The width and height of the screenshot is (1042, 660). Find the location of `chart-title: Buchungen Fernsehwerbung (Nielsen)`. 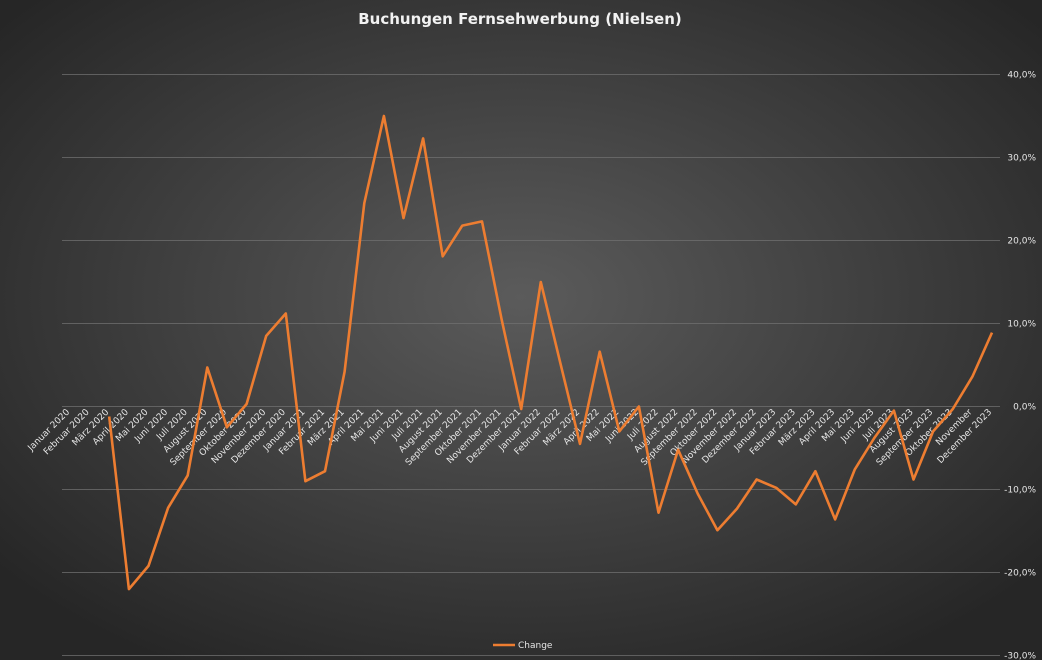

chart-title: Buchungen Fernsehwerbung (Nielsen) is located at coordinates (520, 19).